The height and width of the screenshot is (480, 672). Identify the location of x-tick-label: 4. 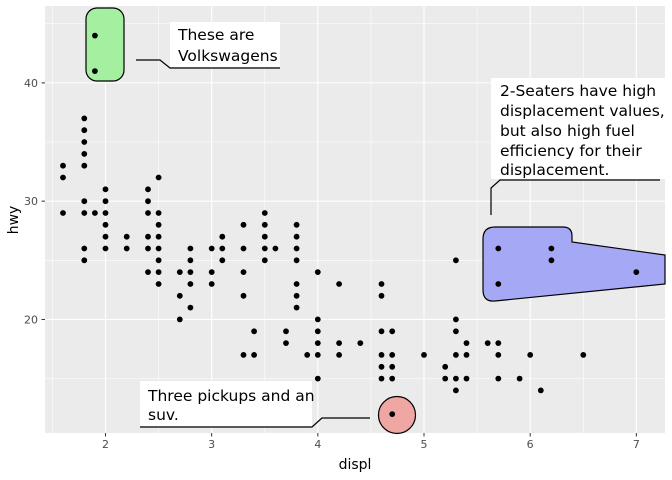
(317, 444).